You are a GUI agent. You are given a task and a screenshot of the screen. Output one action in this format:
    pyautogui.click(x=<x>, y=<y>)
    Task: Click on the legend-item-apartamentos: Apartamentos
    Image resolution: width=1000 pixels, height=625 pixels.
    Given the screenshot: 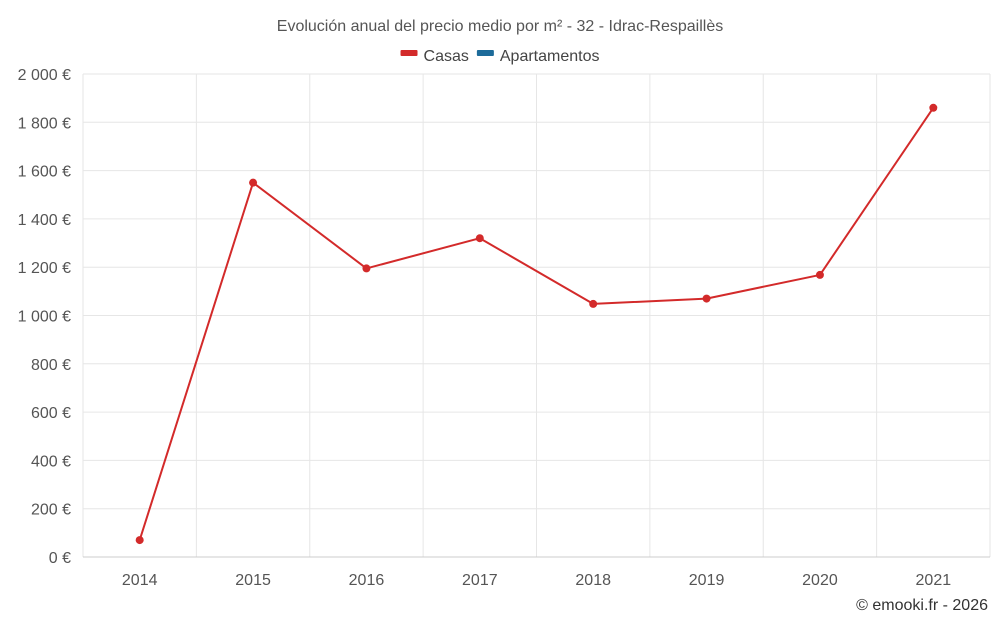 What is the action you would take?
    pyautogui.click(x=538, y=56)
    